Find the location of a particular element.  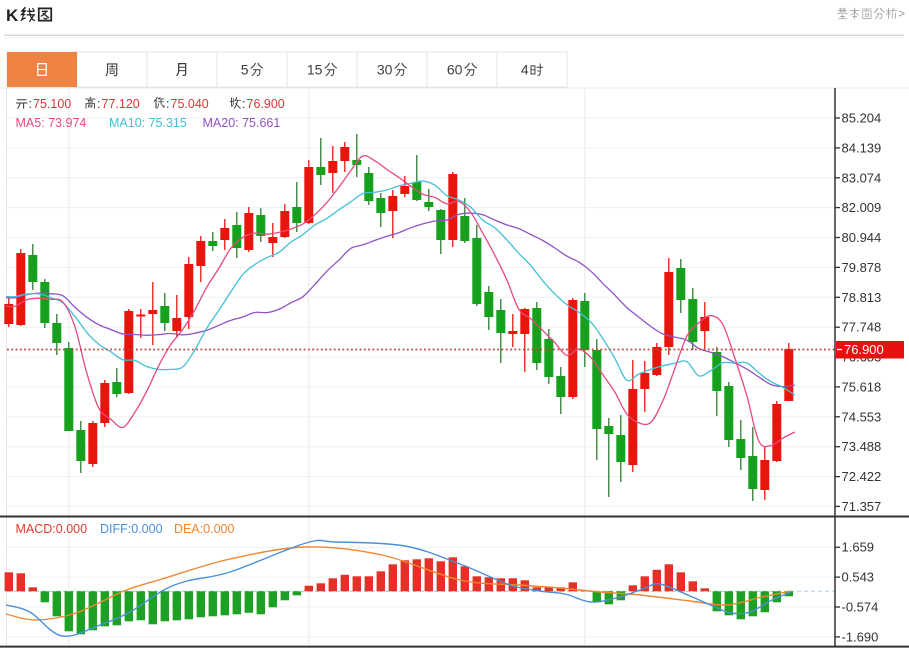

svg-text: 75.618 is located at coordinates (862, 386).